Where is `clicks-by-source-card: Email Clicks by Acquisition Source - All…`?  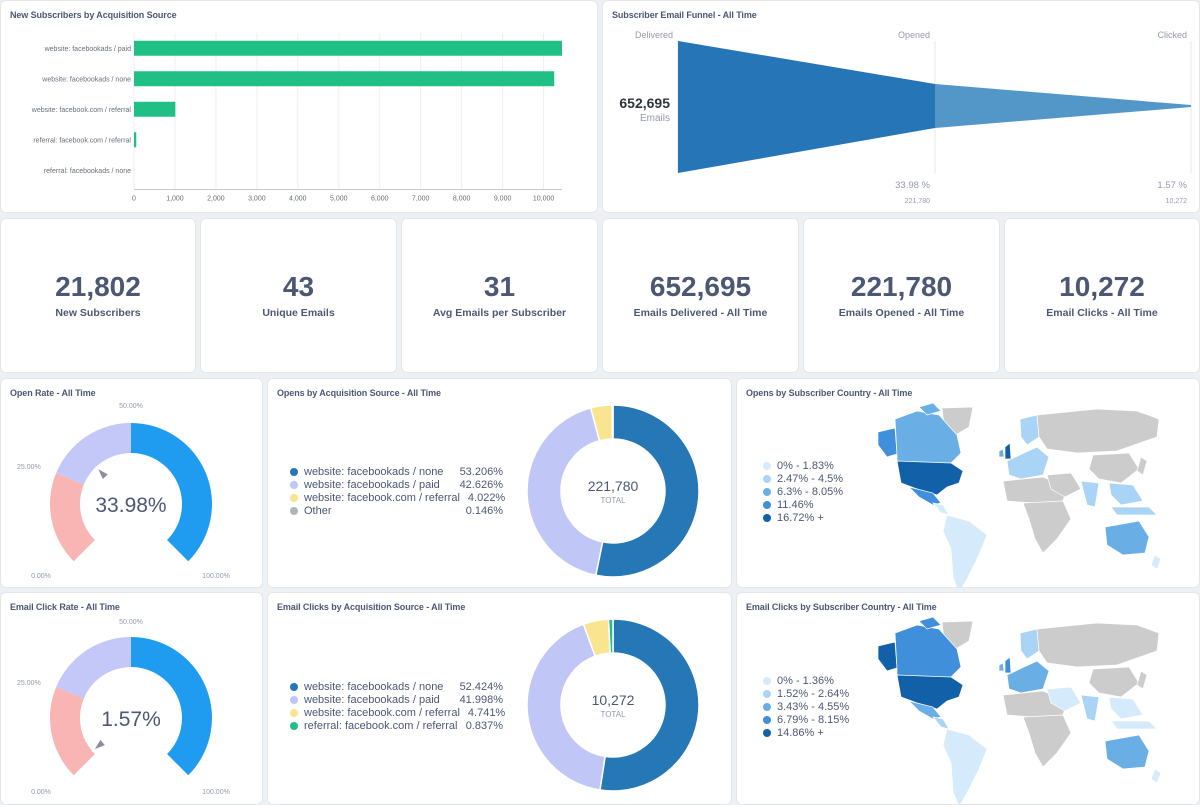 clicks-by-source-card: Email Clicks by Acquisition Source - All… is located at coordinates (499, 698).